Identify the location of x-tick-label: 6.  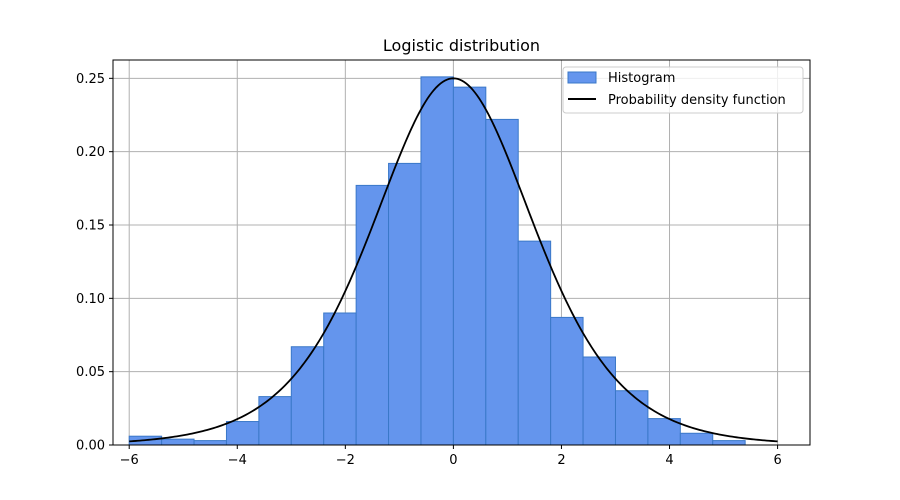
(777, 460).